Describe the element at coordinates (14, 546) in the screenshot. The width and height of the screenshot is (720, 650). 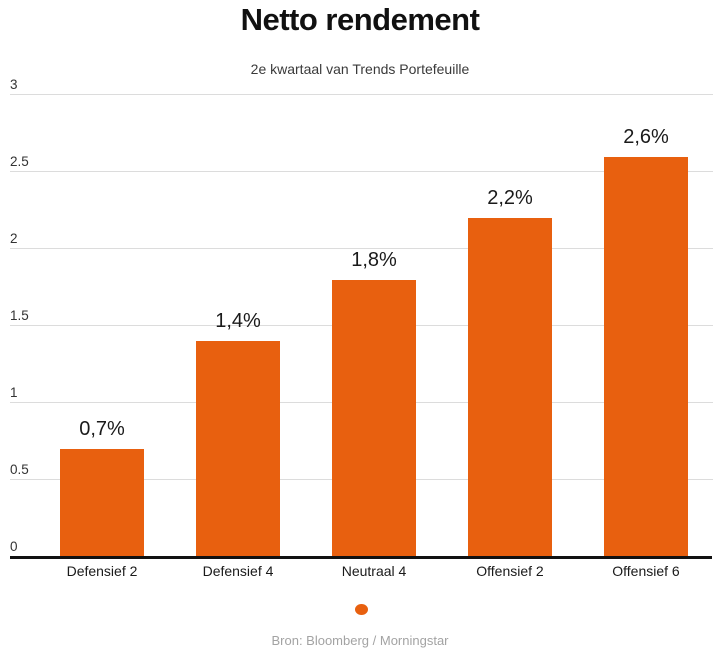
I see `y-tick-label: 0` at that location.